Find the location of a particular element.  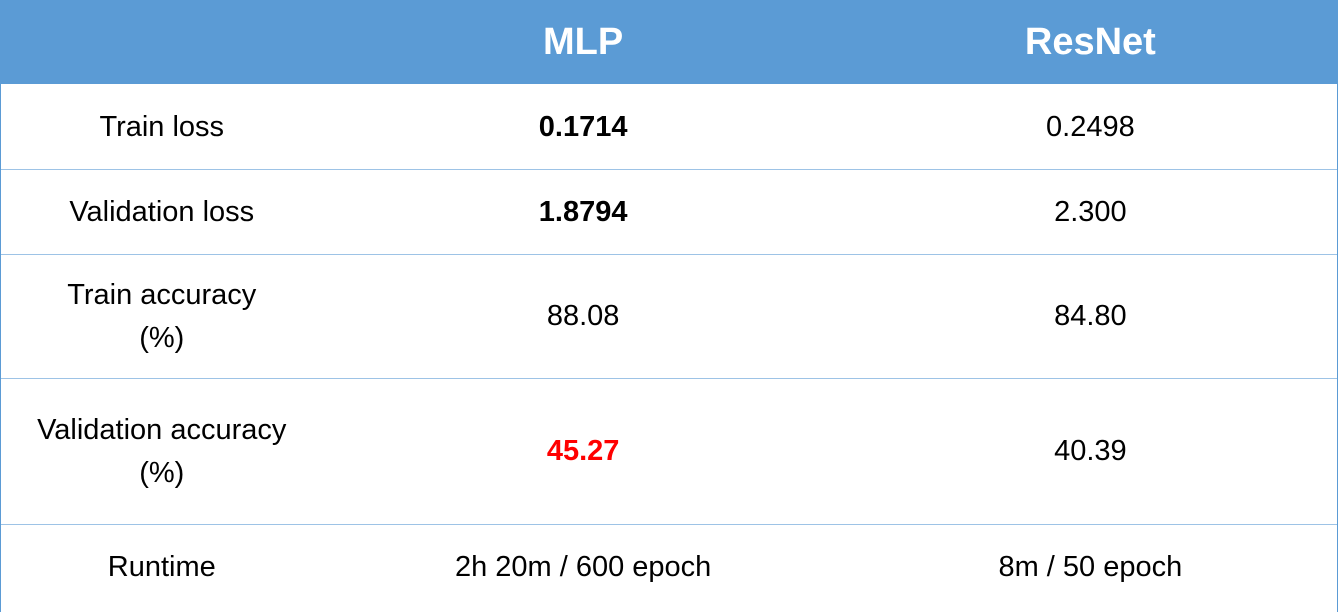

resnet-value: 84.80 is located at coordinates (1090, 316).